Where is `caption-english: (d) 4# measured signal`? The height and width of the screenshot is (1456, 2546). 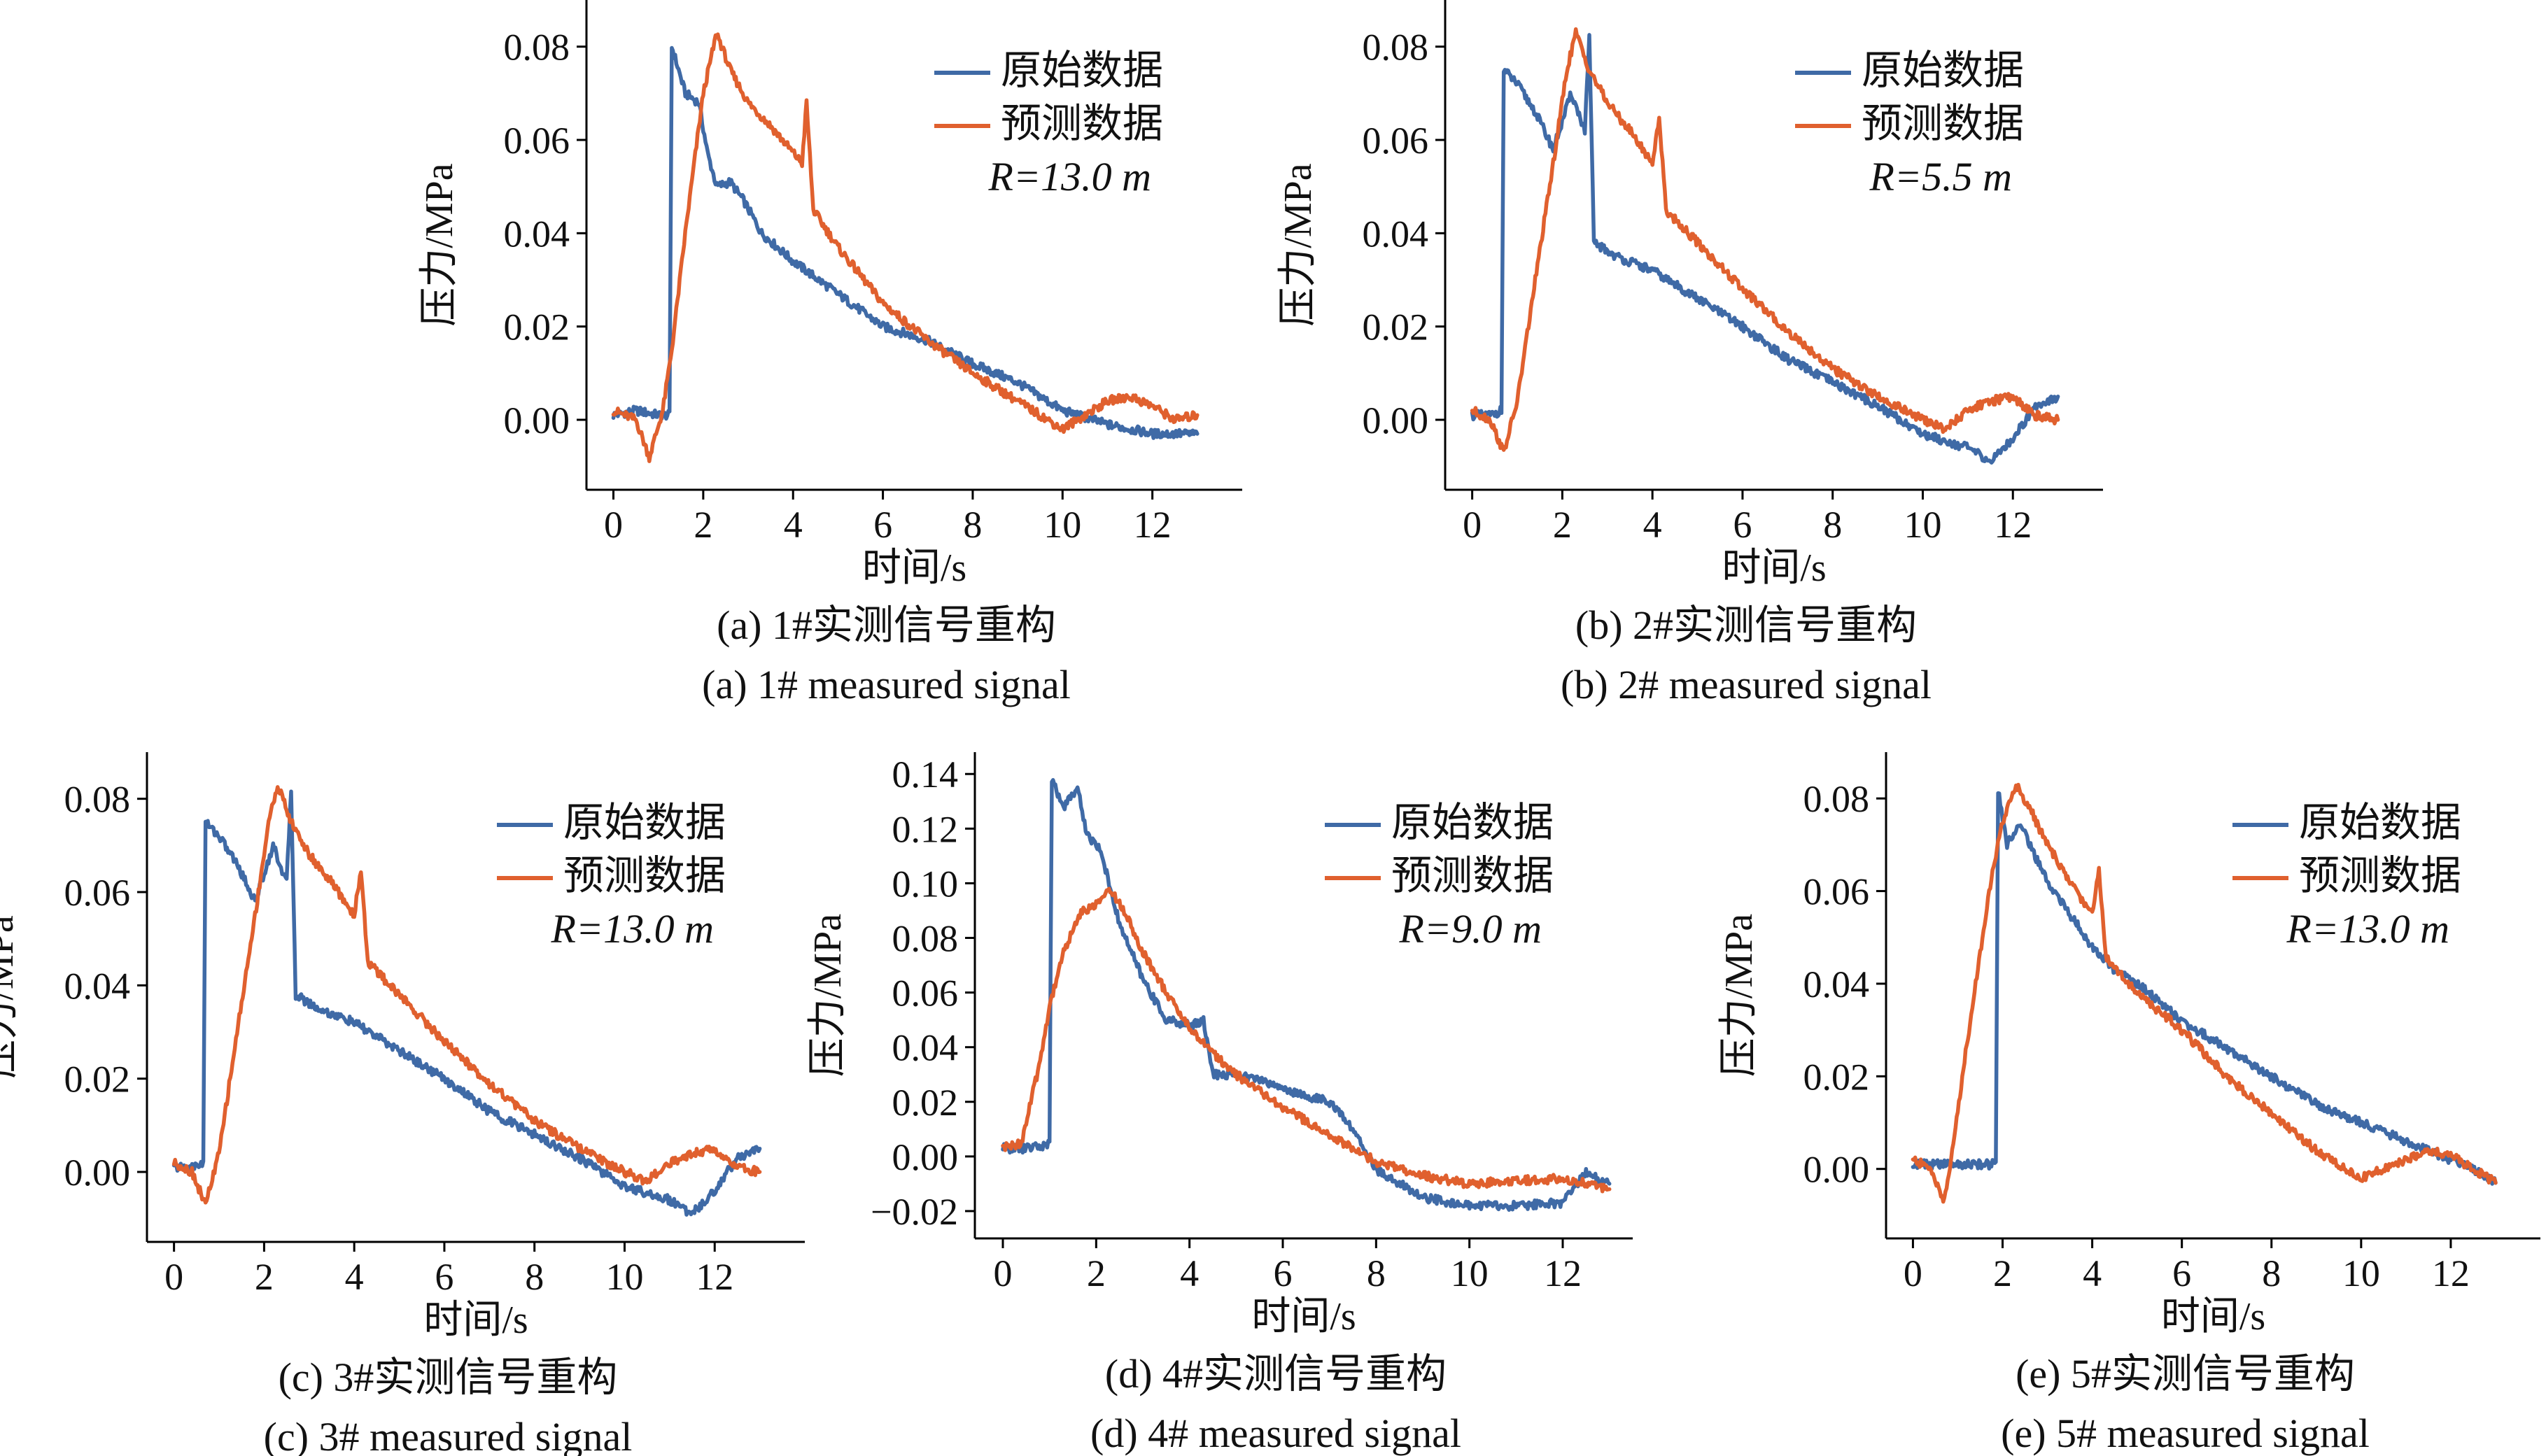
caption-english: (d) 4# measured signal is located at coordinates (1275, 1433).